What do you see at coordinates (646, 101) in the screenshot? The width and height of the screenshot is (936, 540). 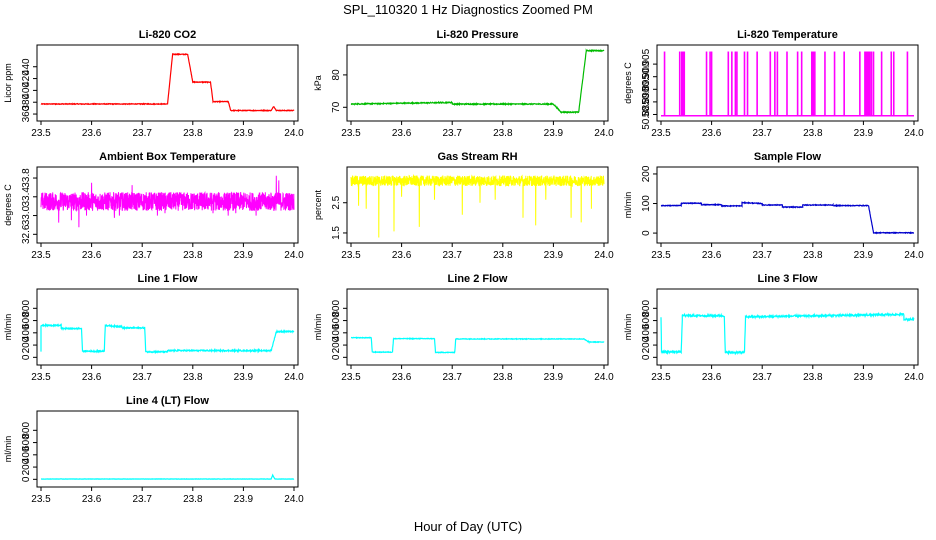 I see `y-tick-label: 50.890` at bounding box center [646, 101].